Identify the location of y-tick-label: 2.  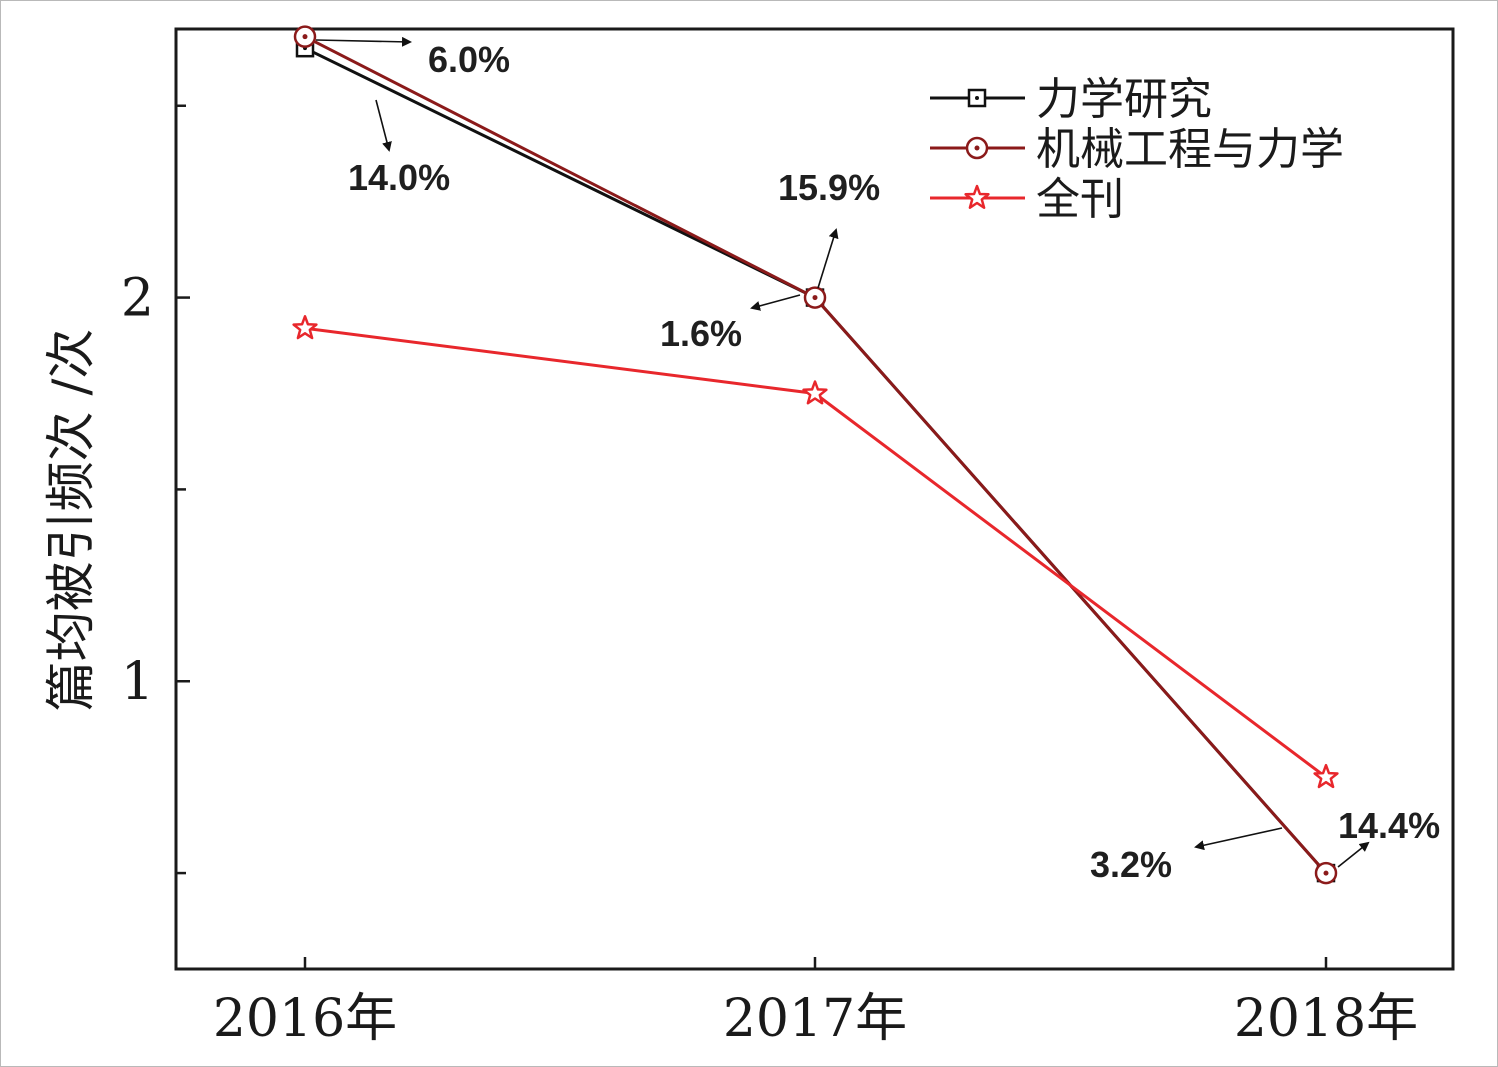
(137, 299).